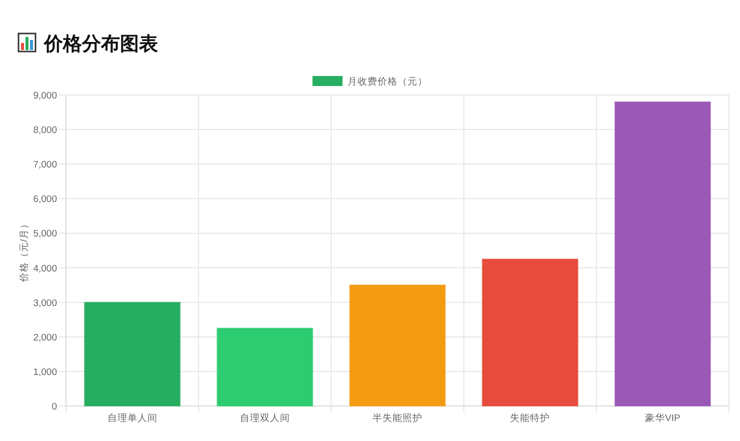 The image size is (740, 441). I want to click on y-tick-label: 8,000, so click(45, 130).